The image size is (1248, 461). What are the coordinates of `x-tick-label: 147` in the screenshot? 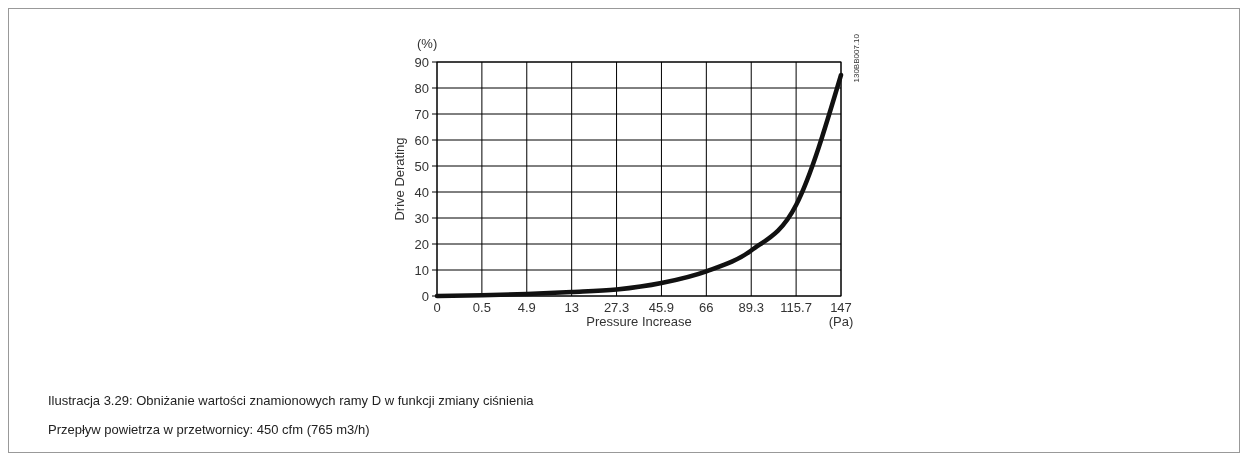 It's located at (841, 307).